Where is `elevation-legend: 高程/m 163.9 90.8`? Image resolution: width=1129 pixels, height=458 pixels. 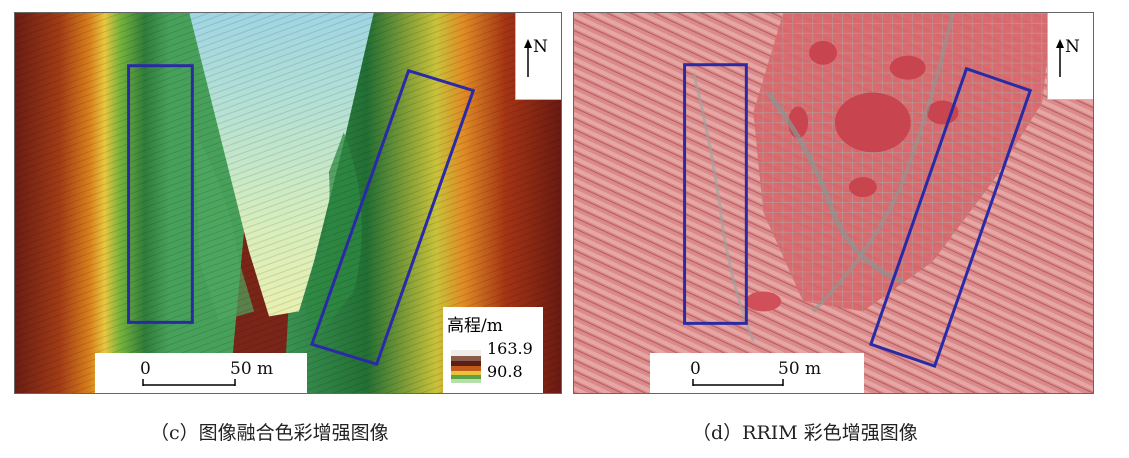 elevation-legend: 高程/m 163.9 90.8 is located at coordinates (493, 350).